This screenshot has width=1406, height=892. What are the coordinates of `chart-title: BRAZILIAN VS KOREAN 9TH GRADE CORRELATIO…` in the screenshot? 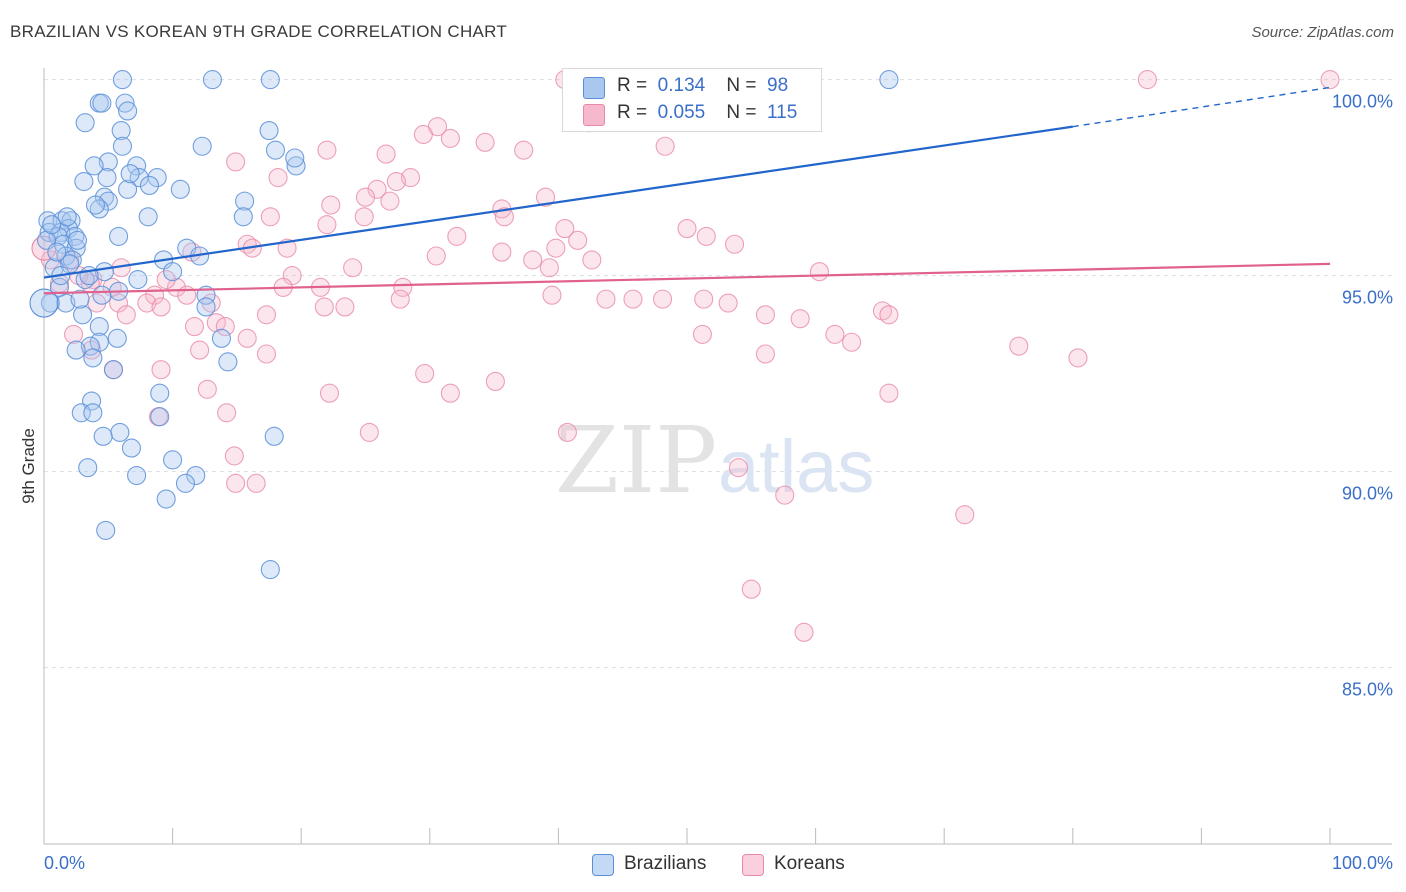 It's located at (259, 31).